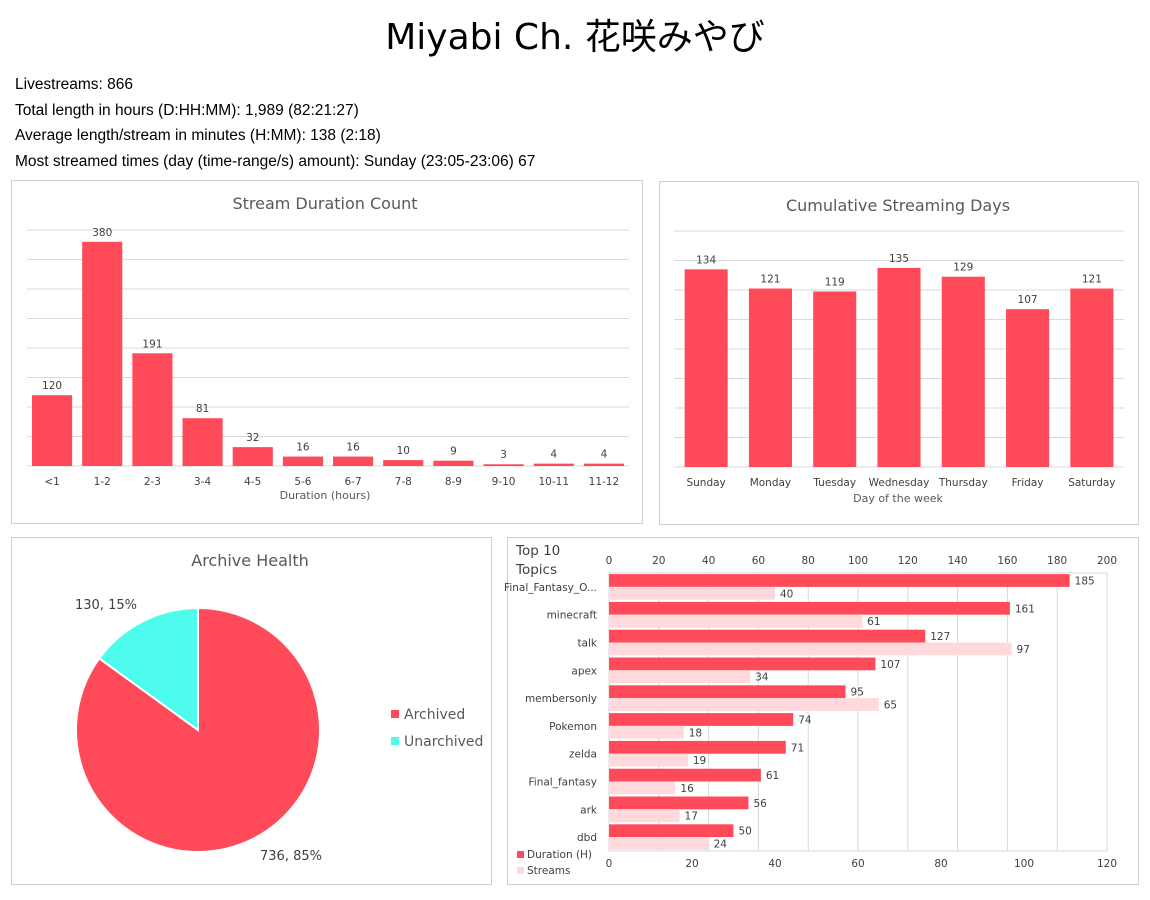 This screenshot has height=900, width=1150. I want to click on duration-tick-label: 3-4, so click(202, 482).